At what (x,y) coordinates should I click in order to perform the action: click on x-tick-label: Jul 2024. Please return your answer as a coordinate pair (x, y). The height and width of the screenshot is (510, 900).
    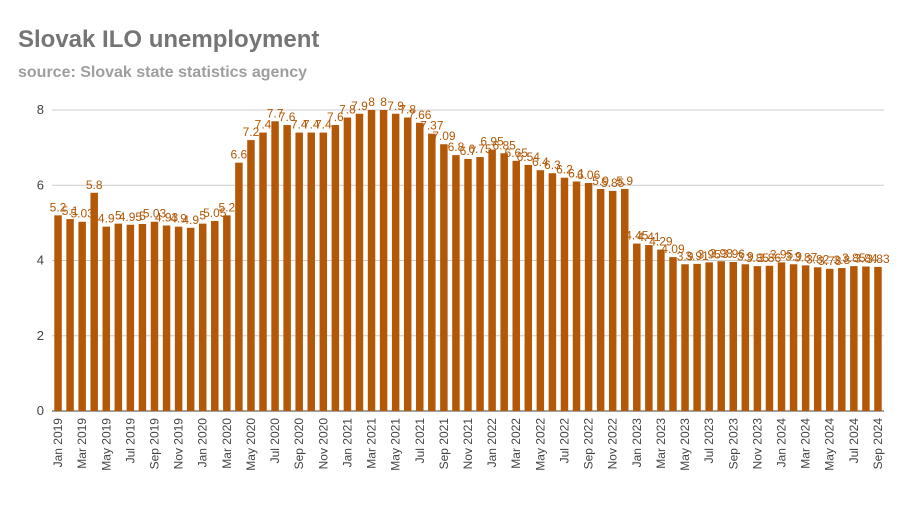
    Looking at the image, I should click on (854, 441).